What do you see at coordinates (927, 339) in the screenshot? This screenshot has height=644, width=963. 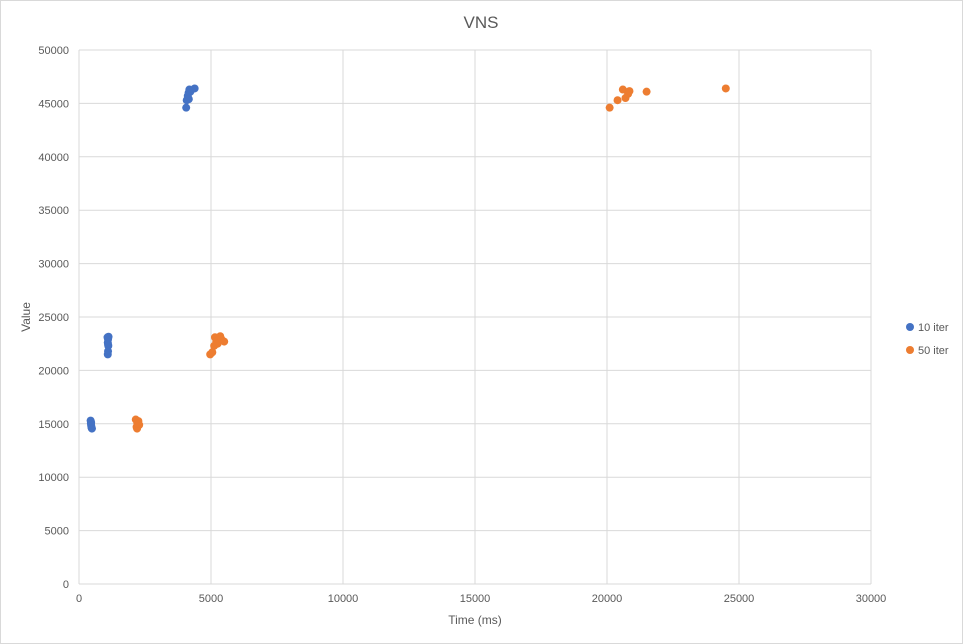 I see `legend: 10 iter 50 iter` at bounding box center [927, 339].